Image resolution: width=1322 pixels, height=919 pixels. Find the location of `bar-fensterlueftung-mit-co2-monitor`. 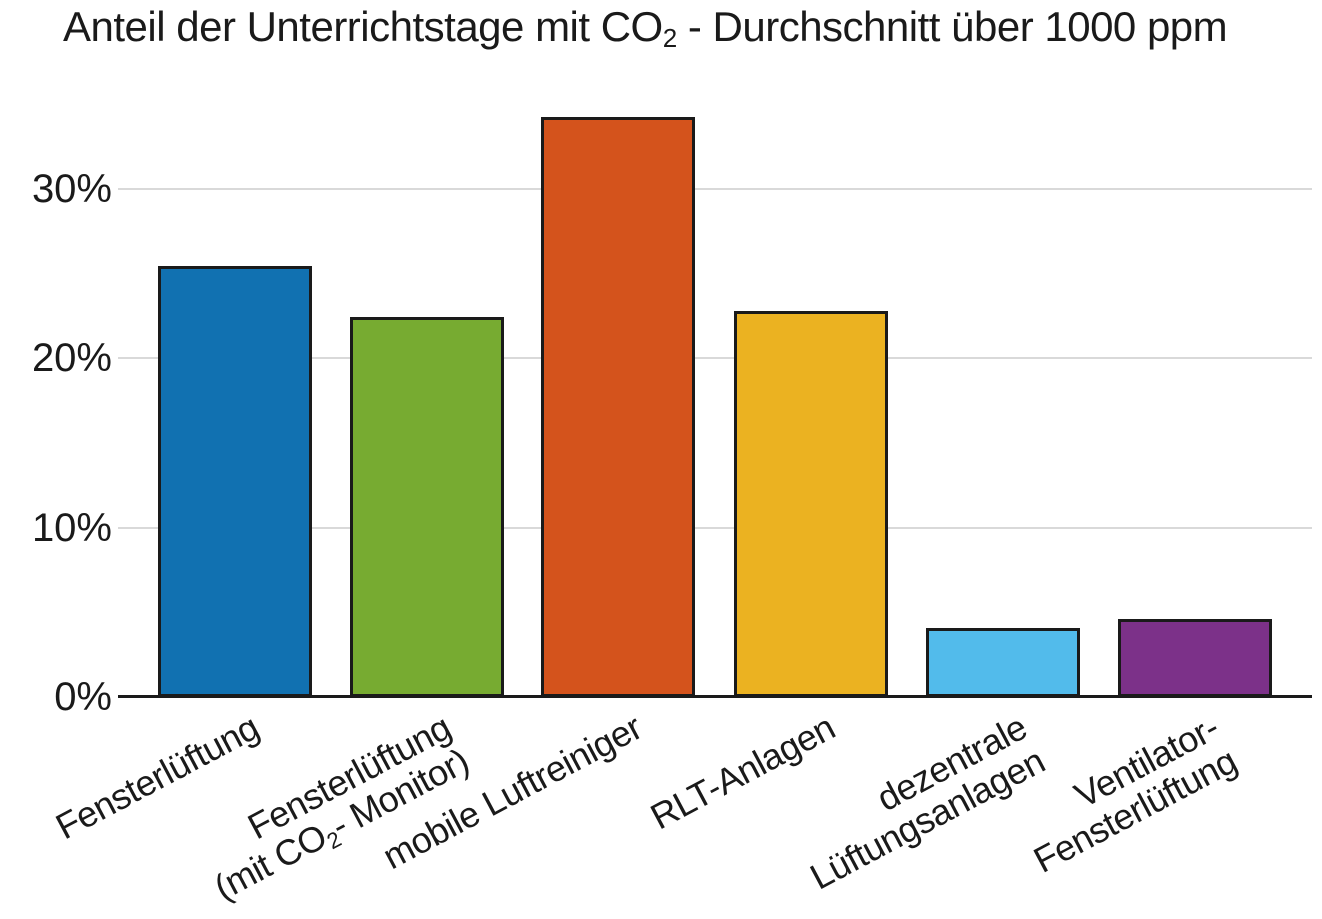

bar-fensterlueftung-mit-co2-monitor is located at coordinates (427, 507).